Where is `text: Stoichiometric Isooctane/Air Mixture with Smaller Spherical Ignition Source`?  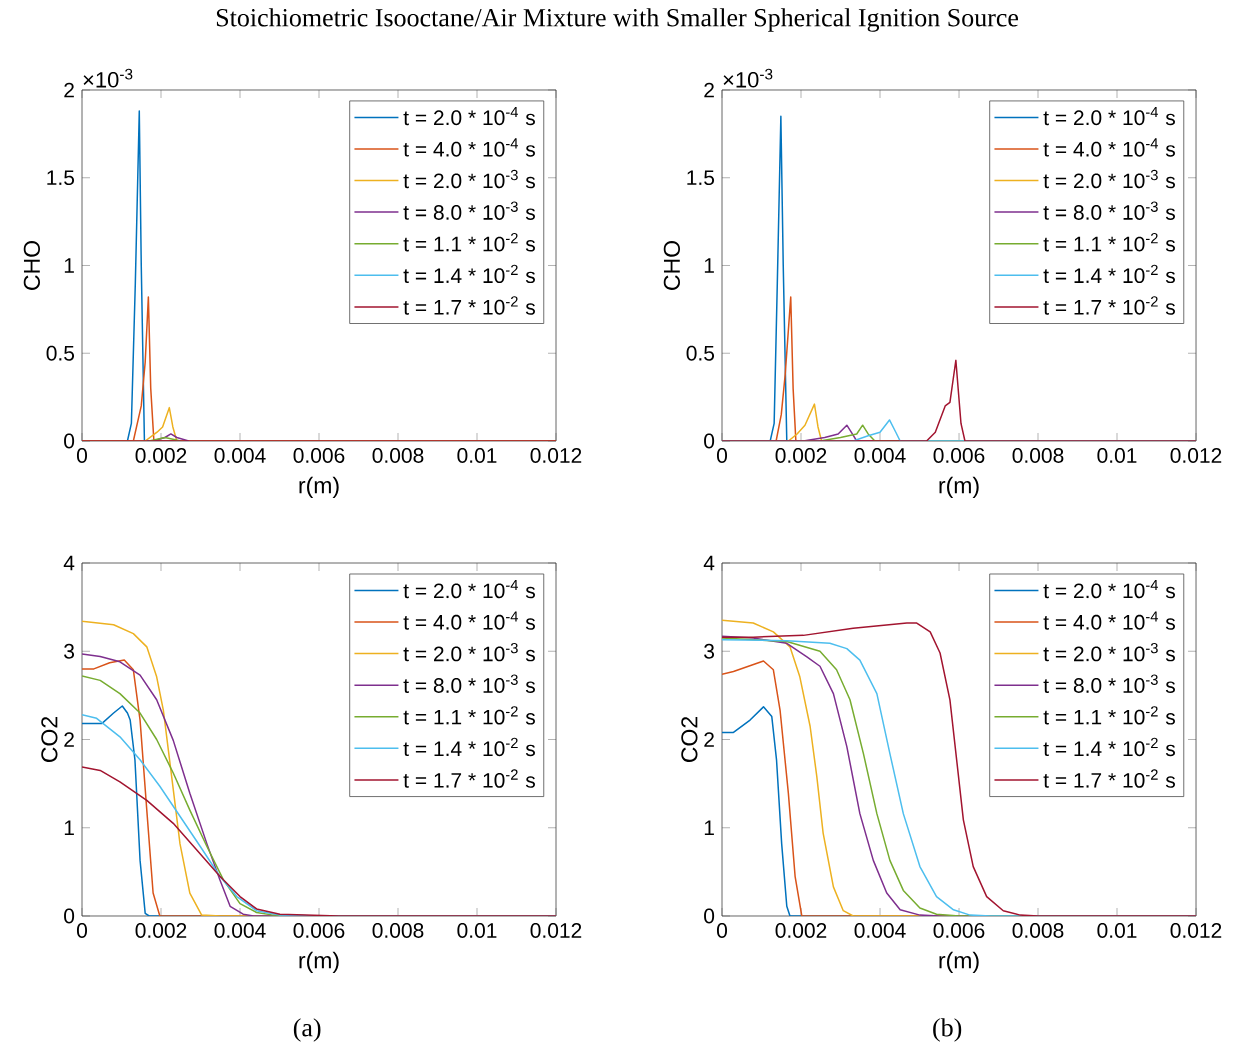
text: Stoichiometric Isooctane/Air Mixture with Smaller Spherical Ignition Source is located at coordinates (617, 20).